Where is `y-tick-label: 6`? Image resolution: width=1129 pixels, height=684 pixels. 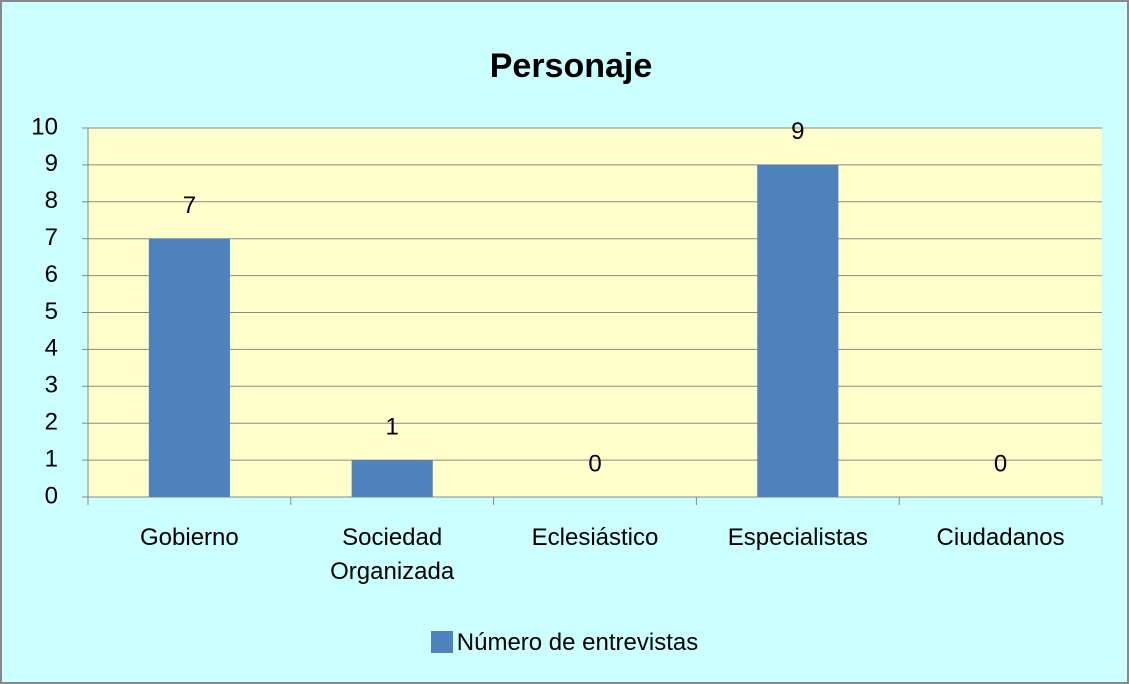
y-tick-label: 6 is located at coordinates (51, 274).